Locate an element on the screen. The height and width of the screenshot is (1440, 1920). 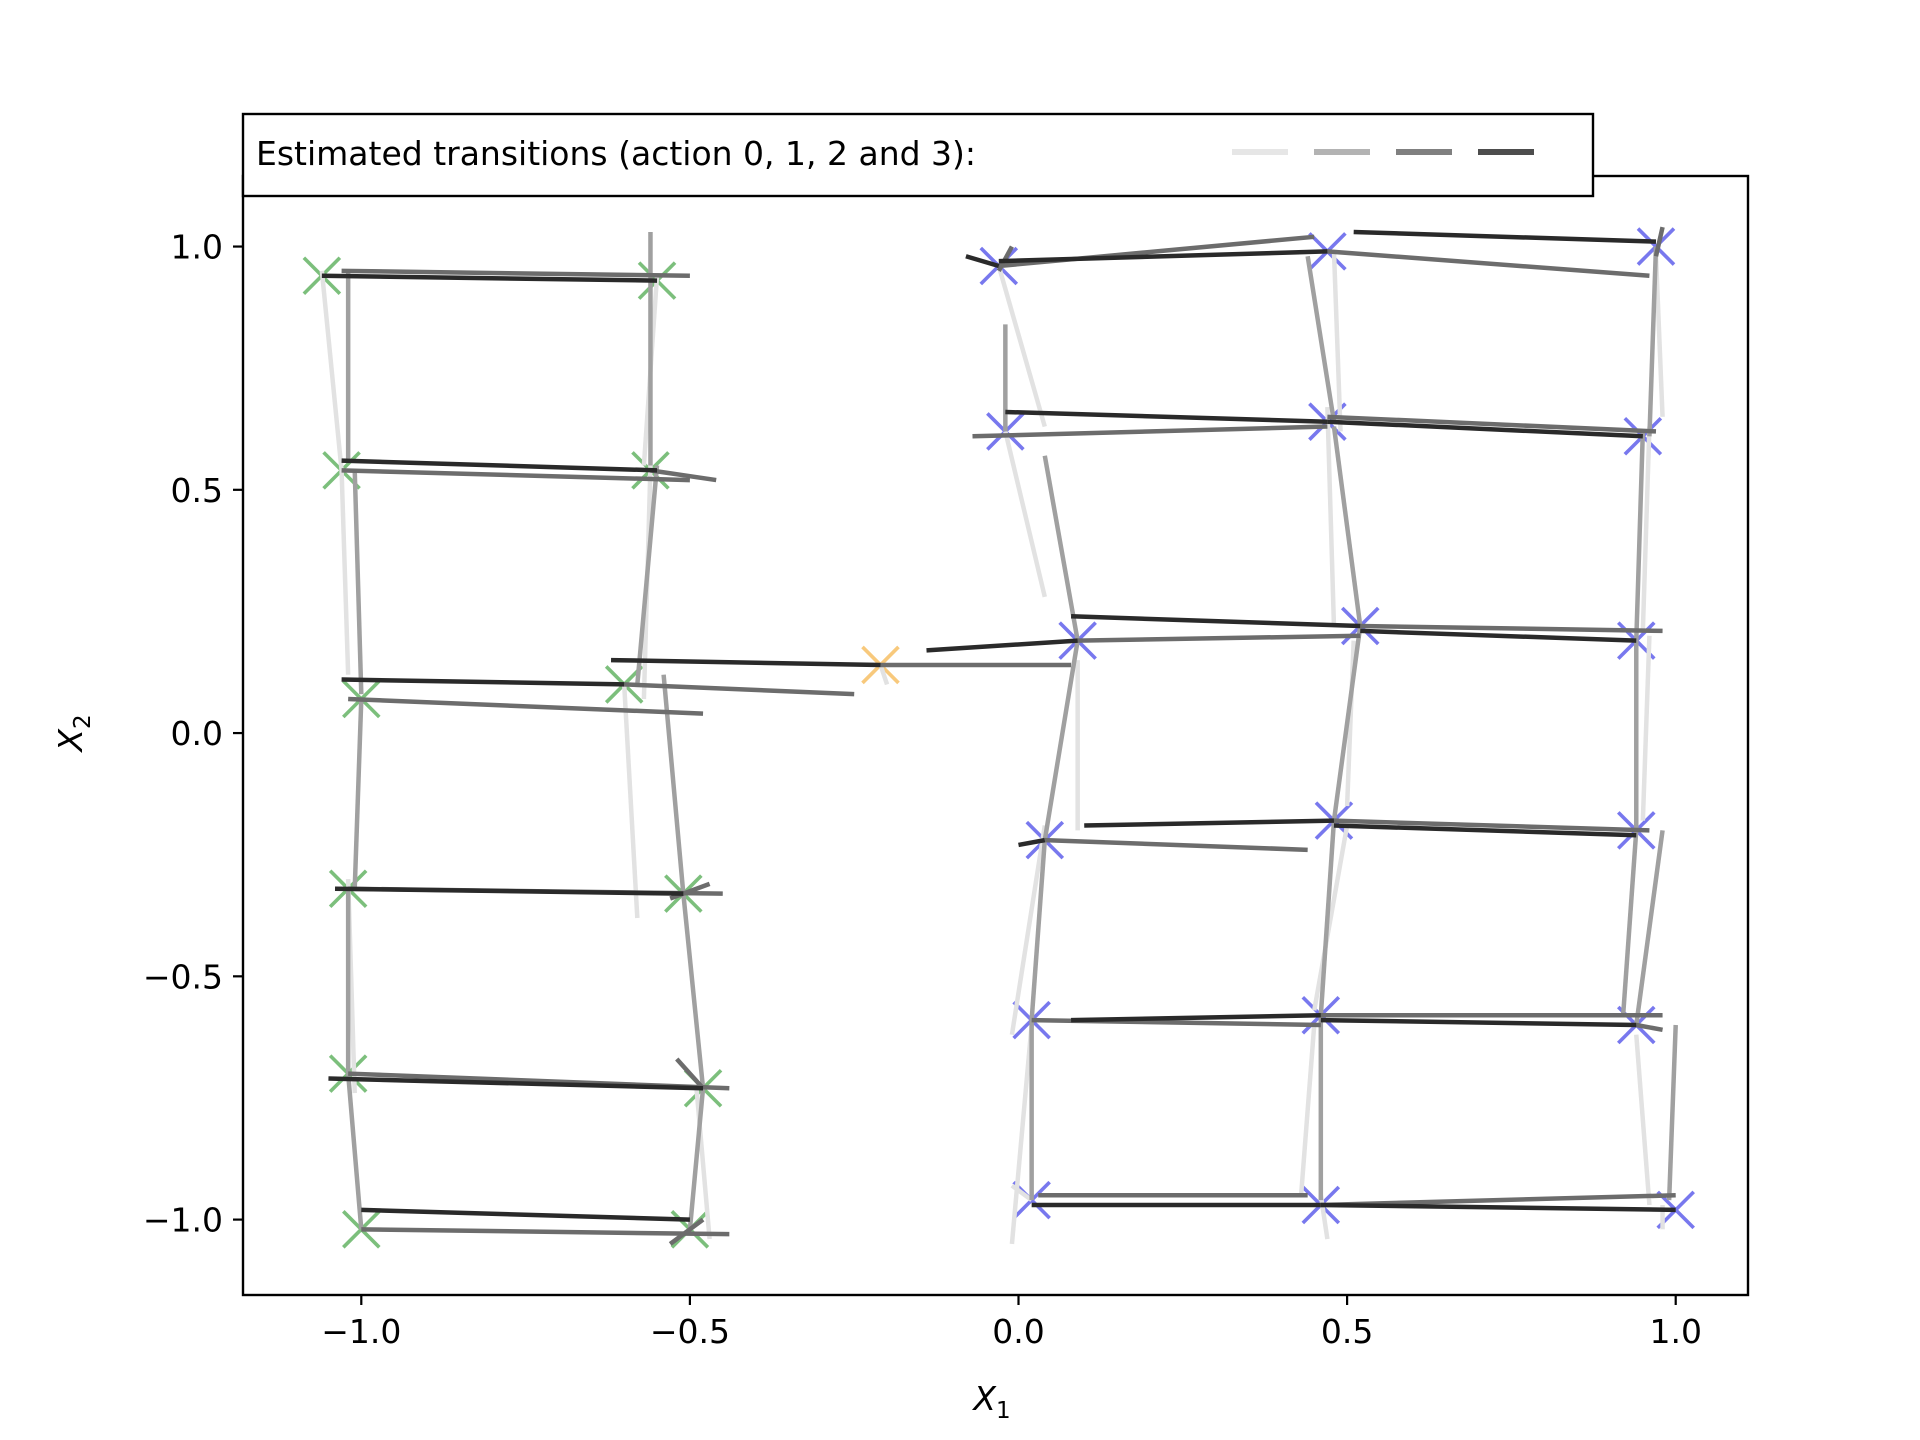
y-tick-label: −0.5 is located at coordinates (183, 976).